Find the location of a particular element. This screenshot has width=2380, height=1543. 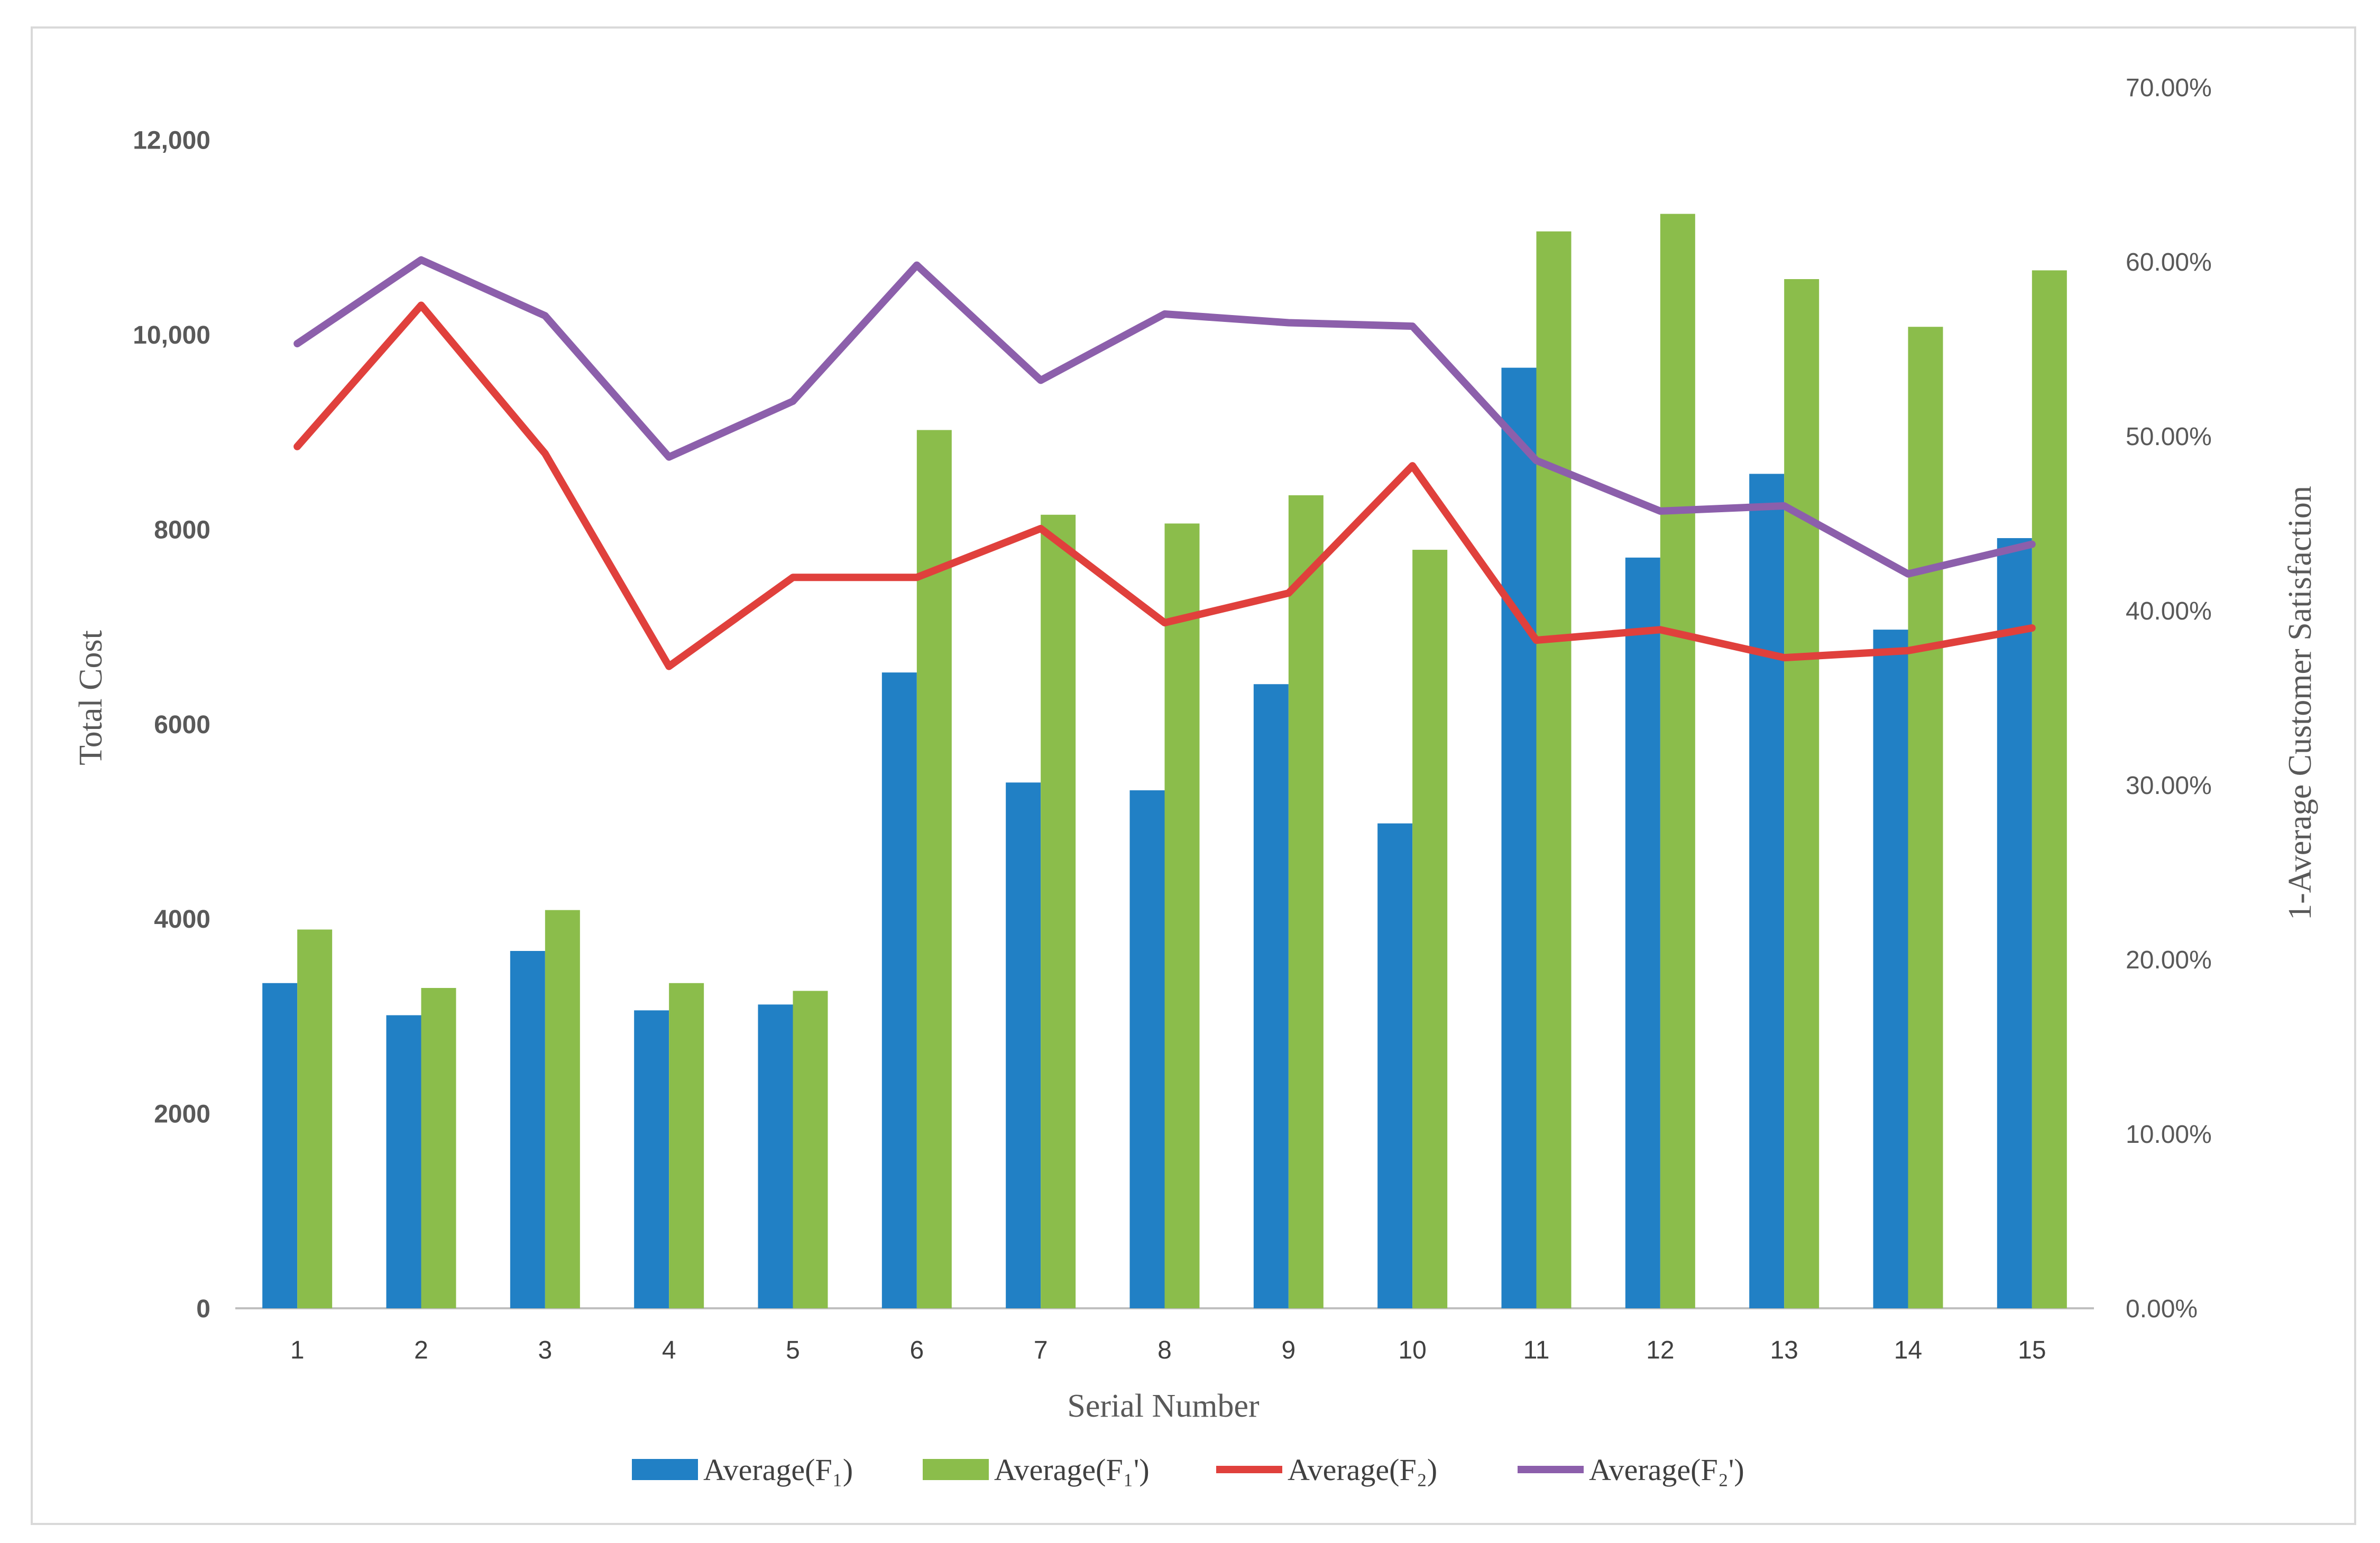

legend-label: Average(F₂') is located at coordinates (1666, 1470).